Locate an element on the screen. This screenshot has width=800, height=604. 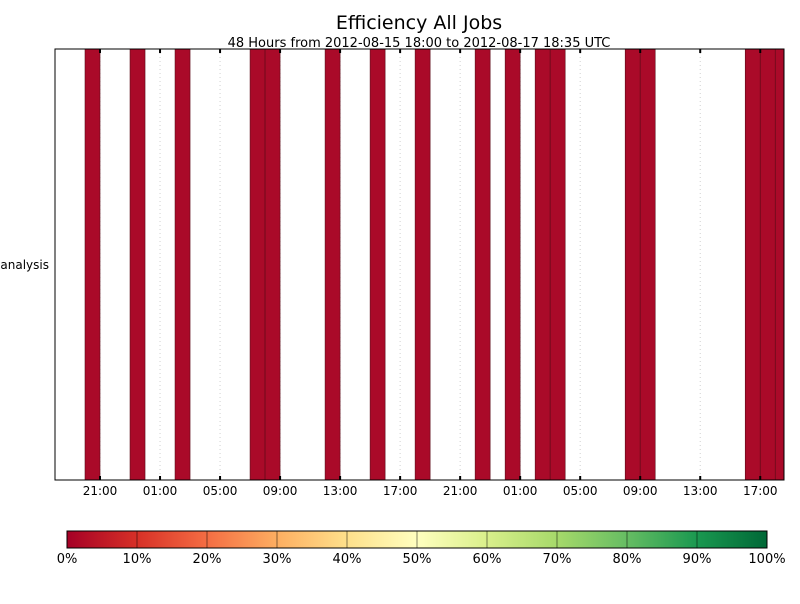
x-tick-label-4: 13:00 is located at coordinates (340, 491).